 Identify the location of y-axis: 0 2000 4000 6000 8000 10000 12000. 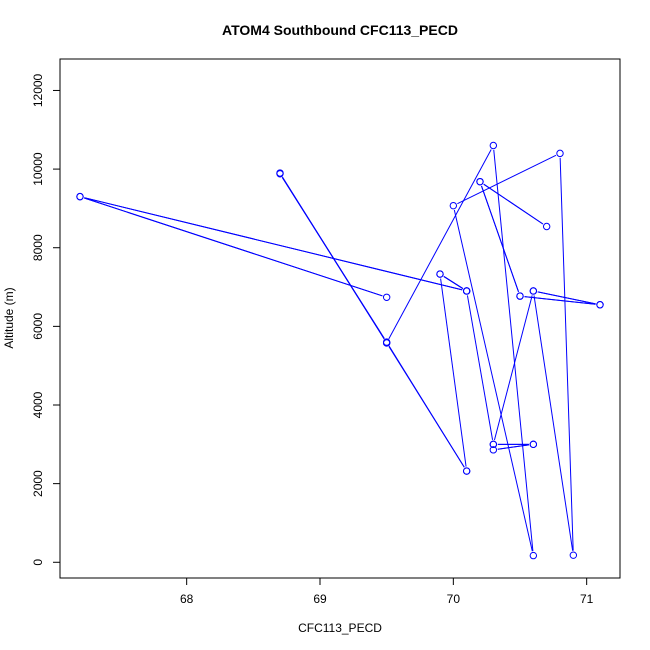
(46, 319).